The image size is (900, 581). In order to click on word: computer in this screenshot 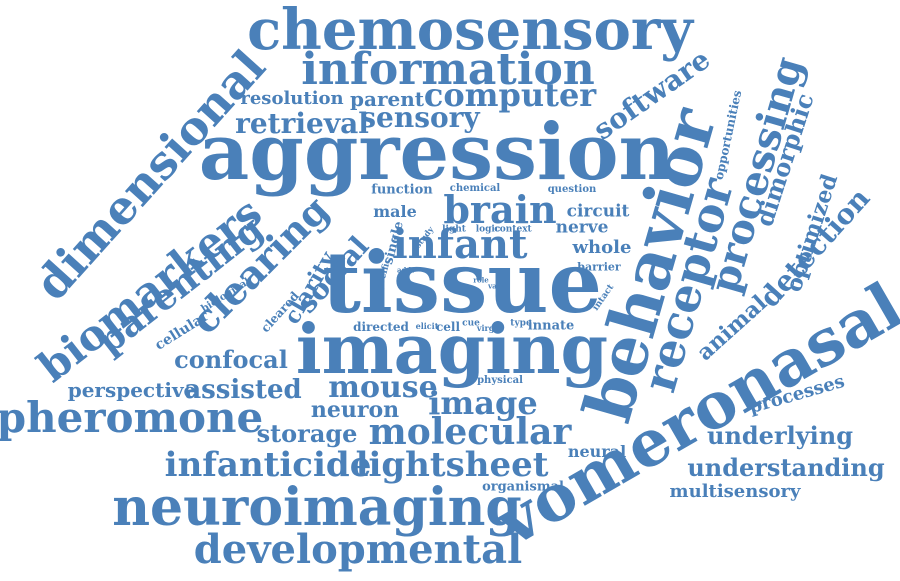, I will do `click(510, 95)`.